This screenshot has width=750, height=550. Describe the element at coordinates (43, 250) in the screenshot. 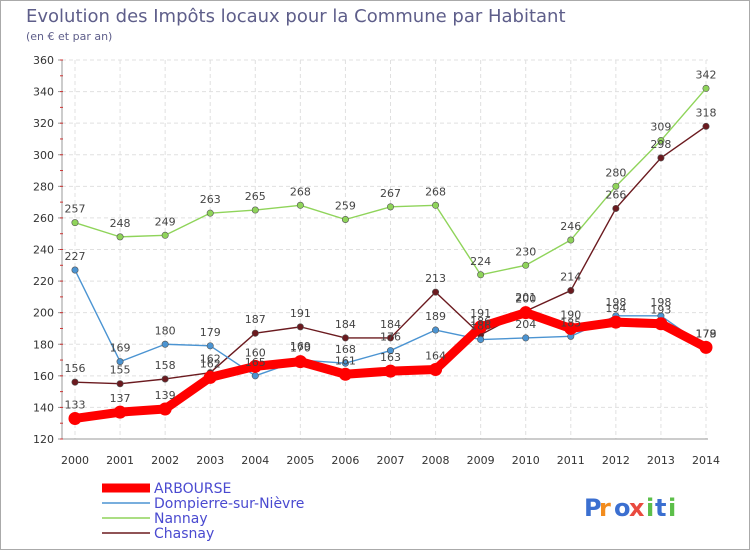

I see `y-tick-label: 240` at that location.